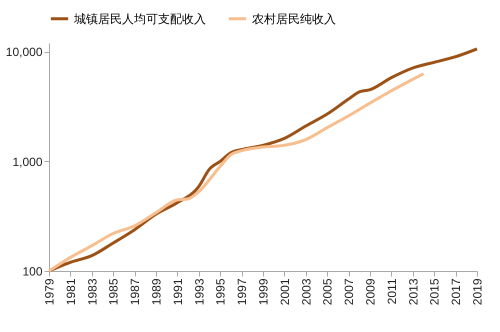  I want to click on x-tick-label: 1991, so click(177, 292).